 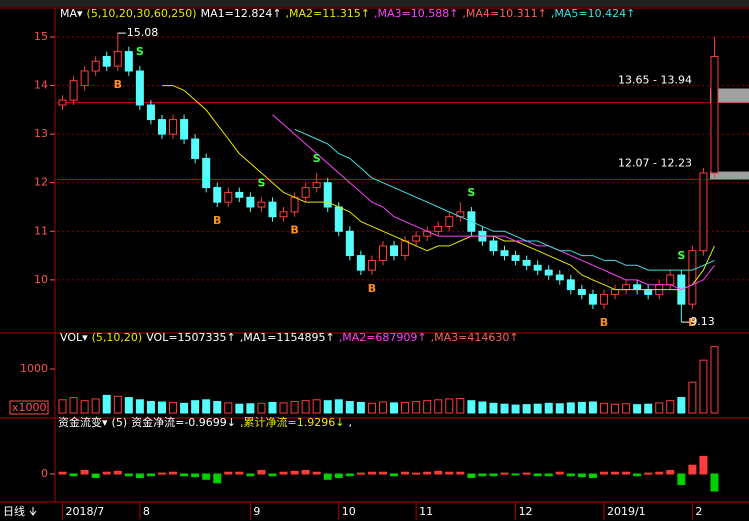 What do you see at coordinates (41, 85) in the screenshot?
I see `y-tick-label: 14` at bounding box center [41, 85].